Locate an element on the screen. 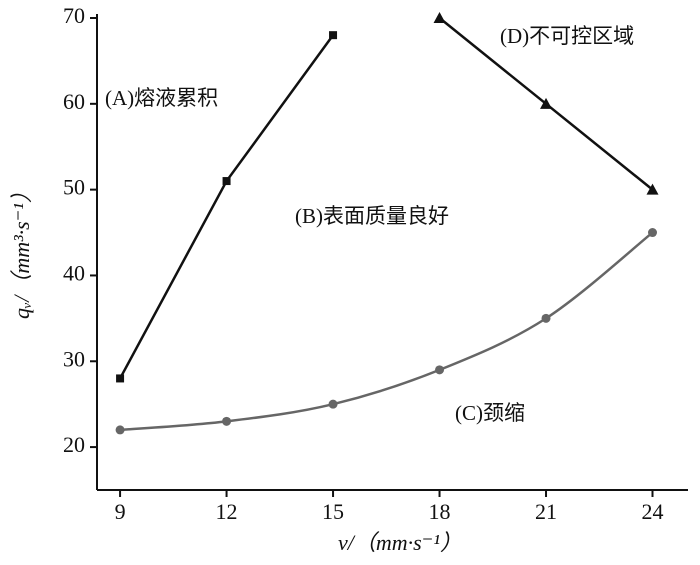 Image resolution: width=700 pixels, height=565 pixels. x-tick-label: 24 is located at coordinates (653, 511).